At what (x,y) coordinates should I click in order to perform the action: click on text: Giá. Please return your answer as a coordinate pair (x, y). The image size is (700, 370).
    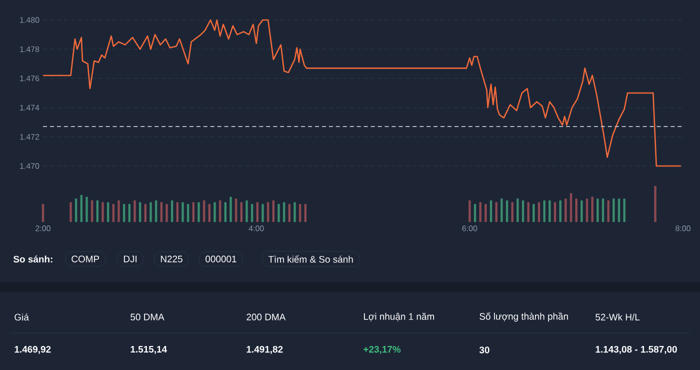
    Looking at the image, I should click on (21, 317).